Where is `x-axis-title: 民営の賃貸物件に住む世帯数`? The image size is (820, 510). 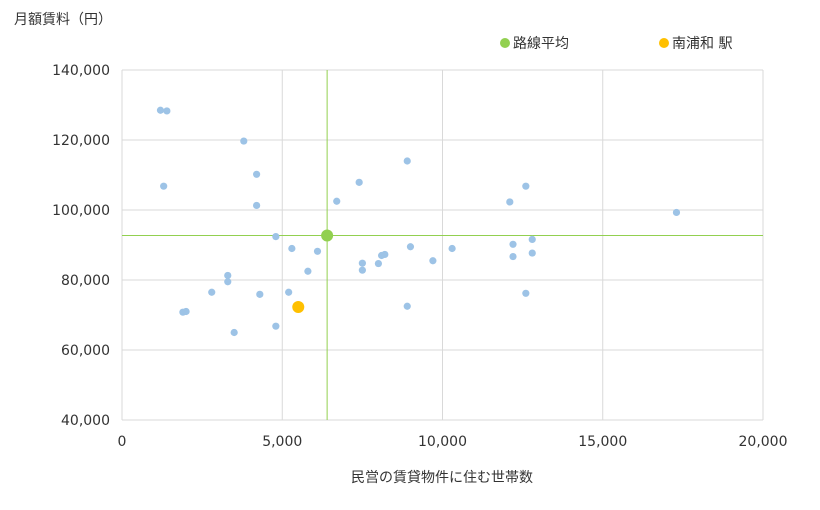
x-axis-title: 民営の賃貸物件に住む世帯数 is located at coordinates (442, 478).